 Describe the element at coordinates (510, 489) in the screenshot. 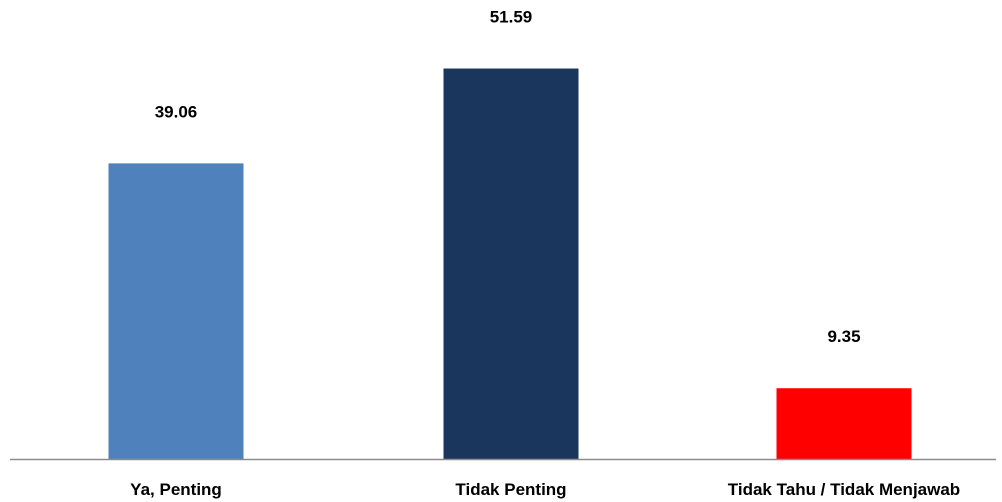

I see `category-label-2: Tidak Penting` at that location.